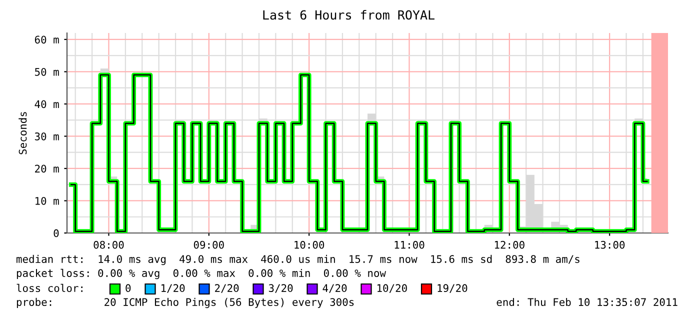 The height and width of the screenshot is (321, 697). I want to click on legend-label: 10/20, so click(392, 288).